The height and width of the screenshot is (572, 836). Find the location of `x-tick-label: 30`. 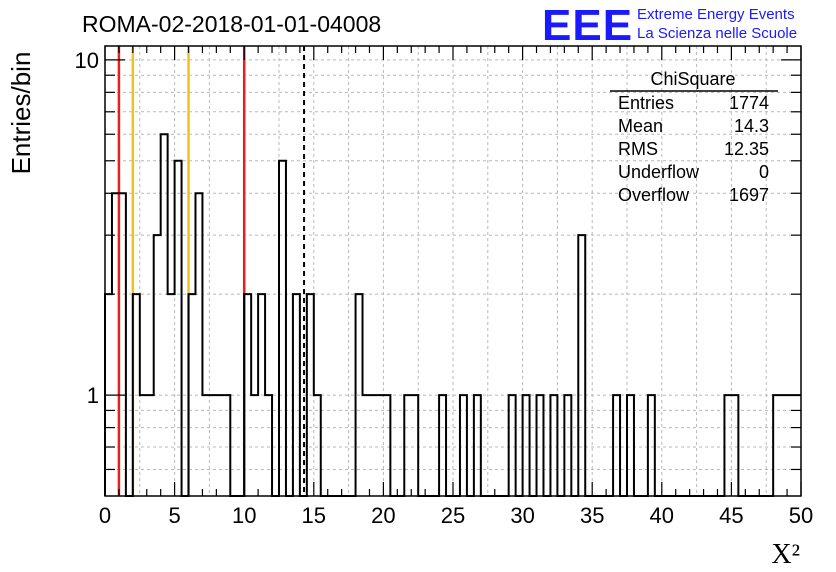

x-tick-label: 30 is located at coordinates (522, 515).